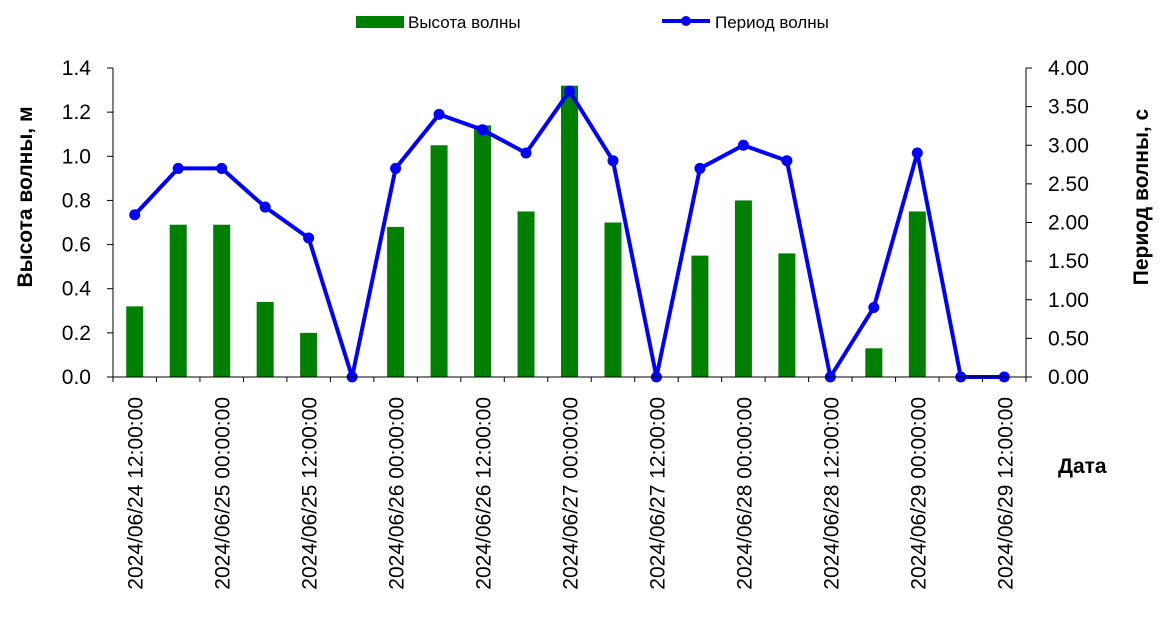  I want to click on x-tick-label: 2024/06/26 00:00:00, so click(397, 493).